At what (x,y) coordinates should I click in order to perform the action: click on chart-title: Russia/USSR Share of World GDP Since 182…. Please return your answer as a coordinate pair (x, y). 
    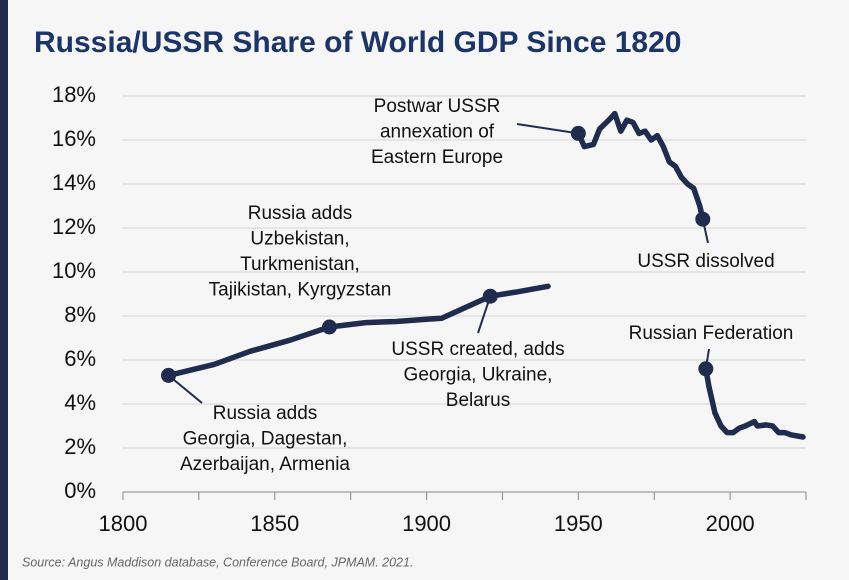
    Looking at the image, I should click on (357, 42).